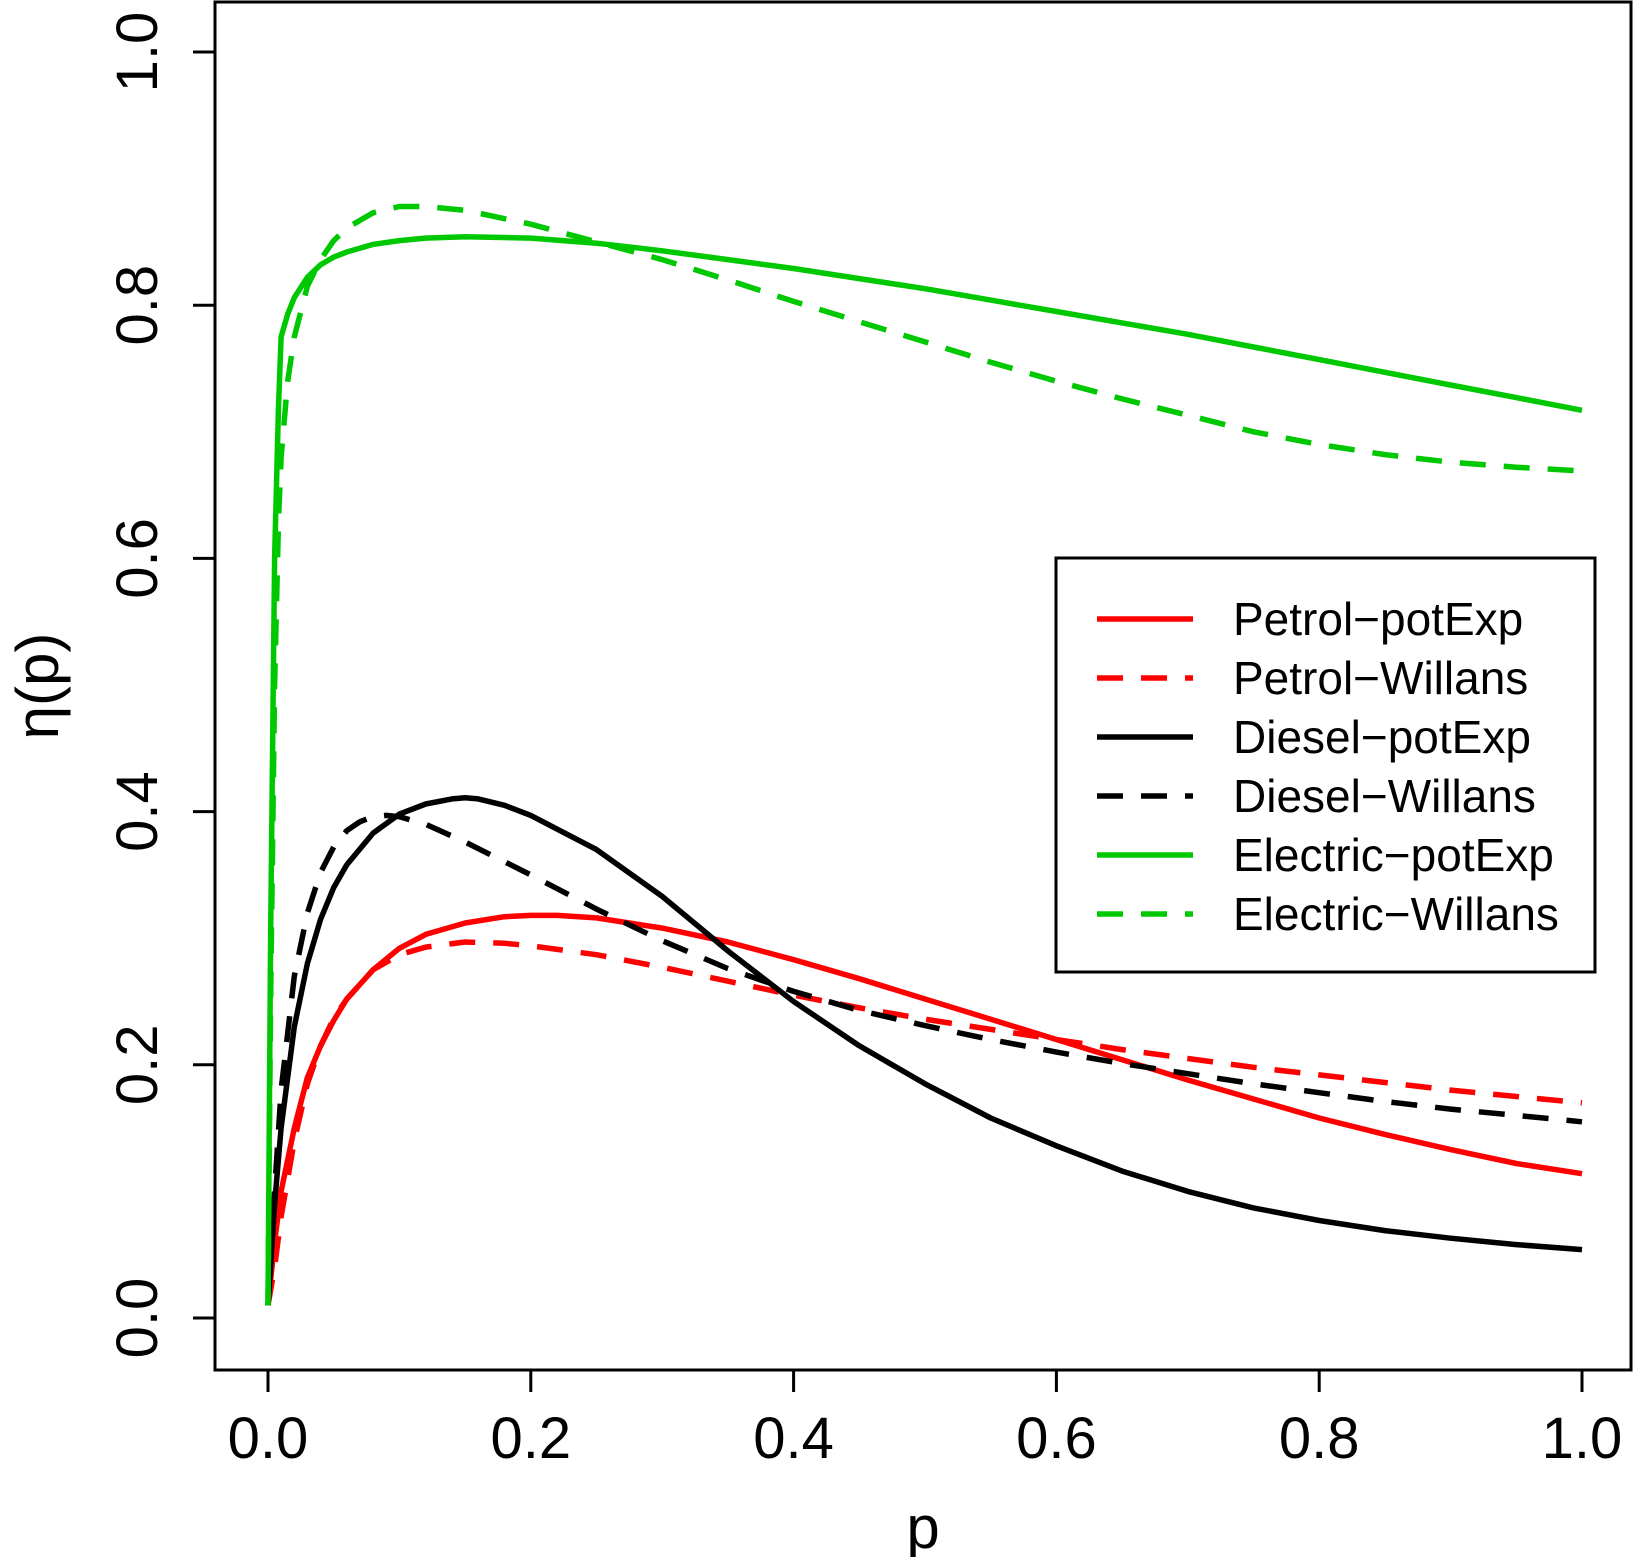 The height and width of the screenshot is (1562, 1635). Describe the element at coordinates (1384, 796) in the screenshot. I see `legend-label-diesel-willans: Diesel−Willans` at that location.